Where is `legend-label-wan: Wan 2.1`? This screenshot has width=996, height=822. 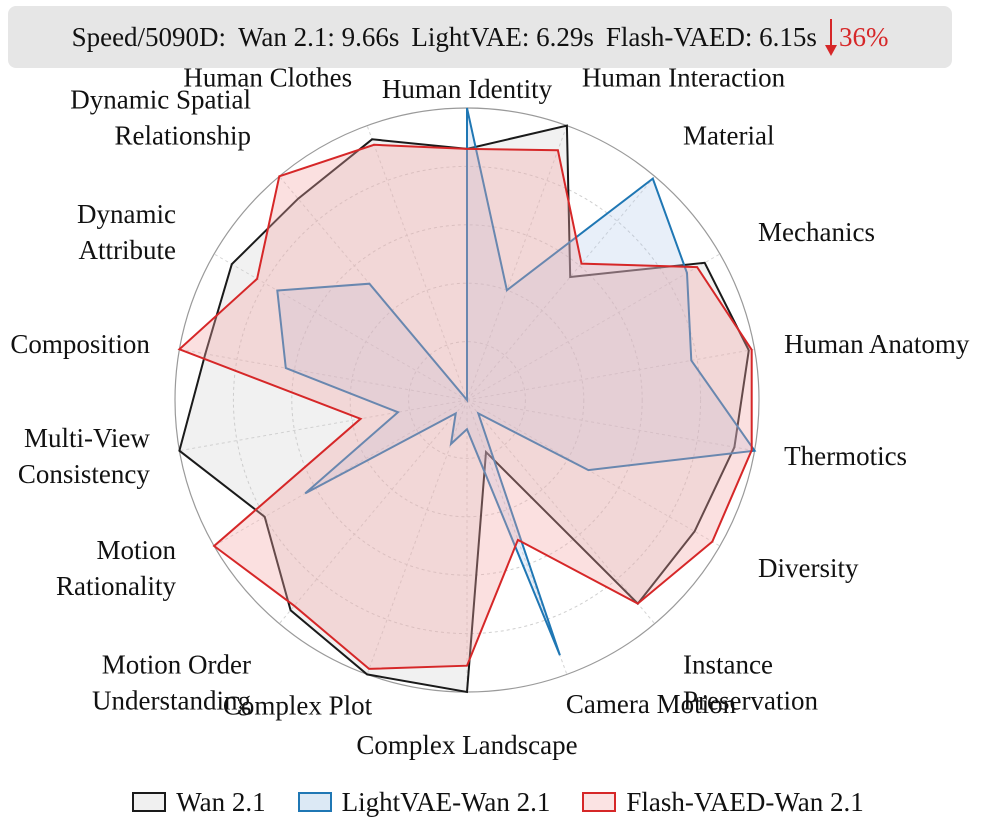 legend-label-wan: Wan 2.1 is located at coordinates (221, 801).